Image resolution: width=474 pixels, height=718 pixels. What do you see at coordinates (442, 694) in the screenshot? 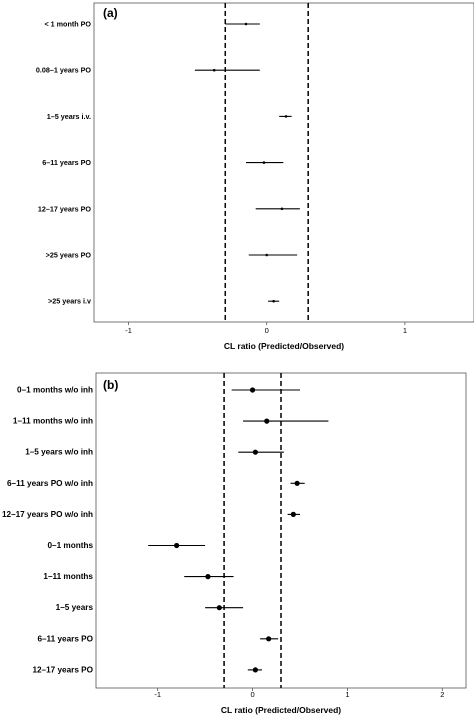
I see `x-tick-label: 2` at bounding box center [442, 694].